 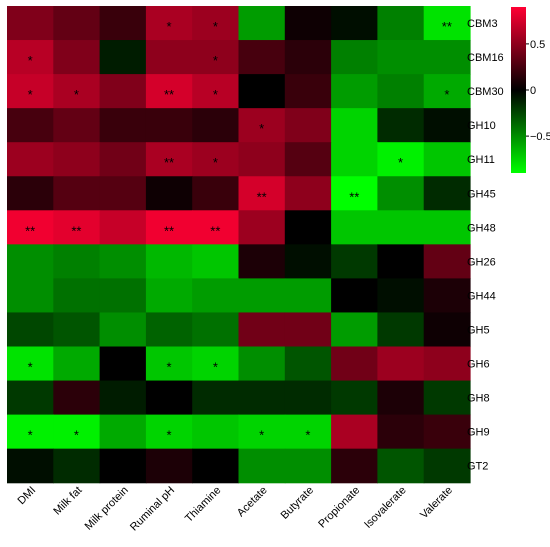 What do you see at coordinates (481, 126) in the screenshot?
I see `row-label: GH10` at bounding box center [481, 126].